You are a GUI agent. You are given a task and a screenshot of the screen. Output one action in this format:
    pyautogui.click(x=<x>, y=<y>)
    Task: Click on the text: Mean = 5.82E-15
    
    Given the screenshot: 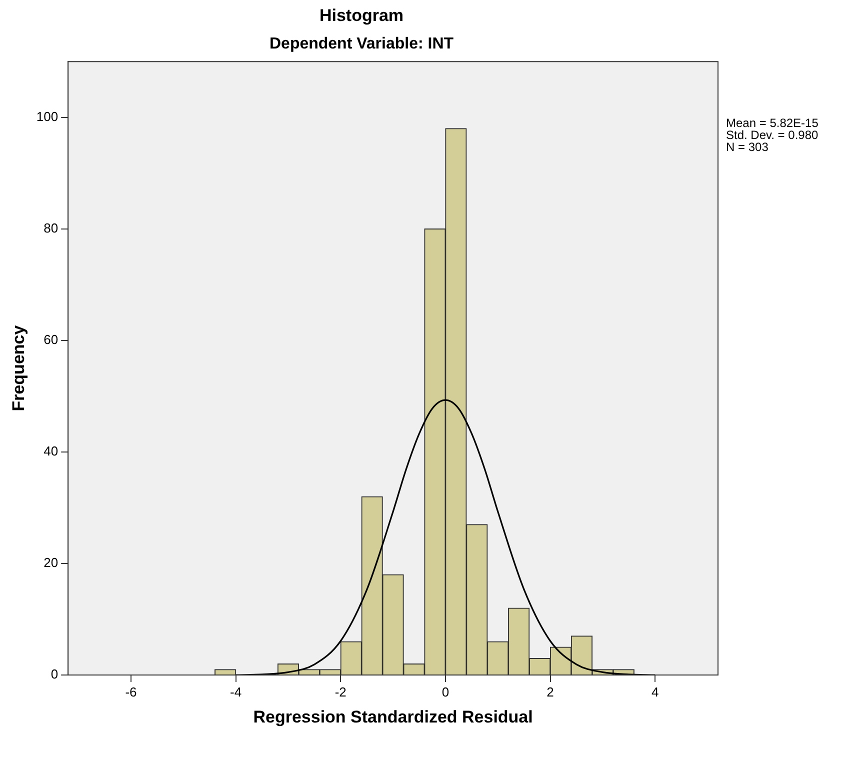 What is the action you would take?
    pyautogui.click(x=772, y=123)
    